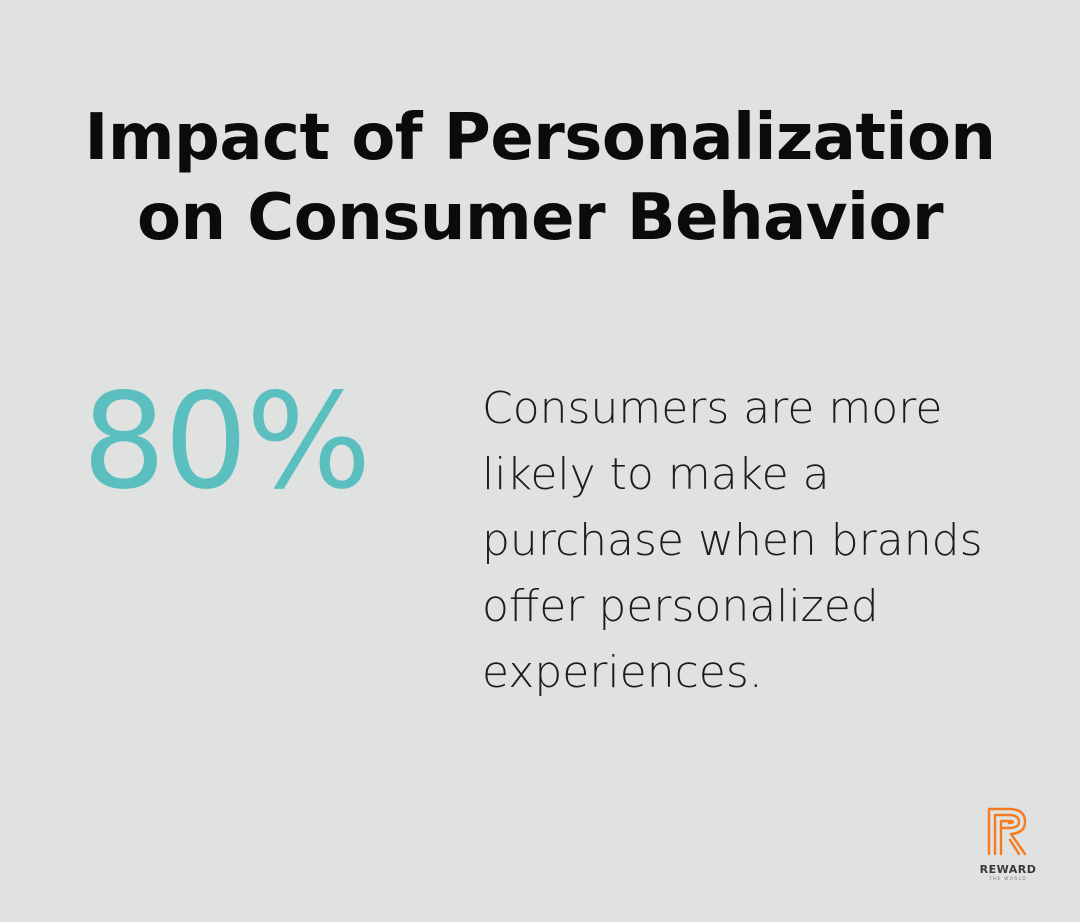 The image size is (1080, 922). What do you see at coordinates (1008, 869) in the screenshot?
I see `brand-name: REWARD` at bounding box center [1008, 869].